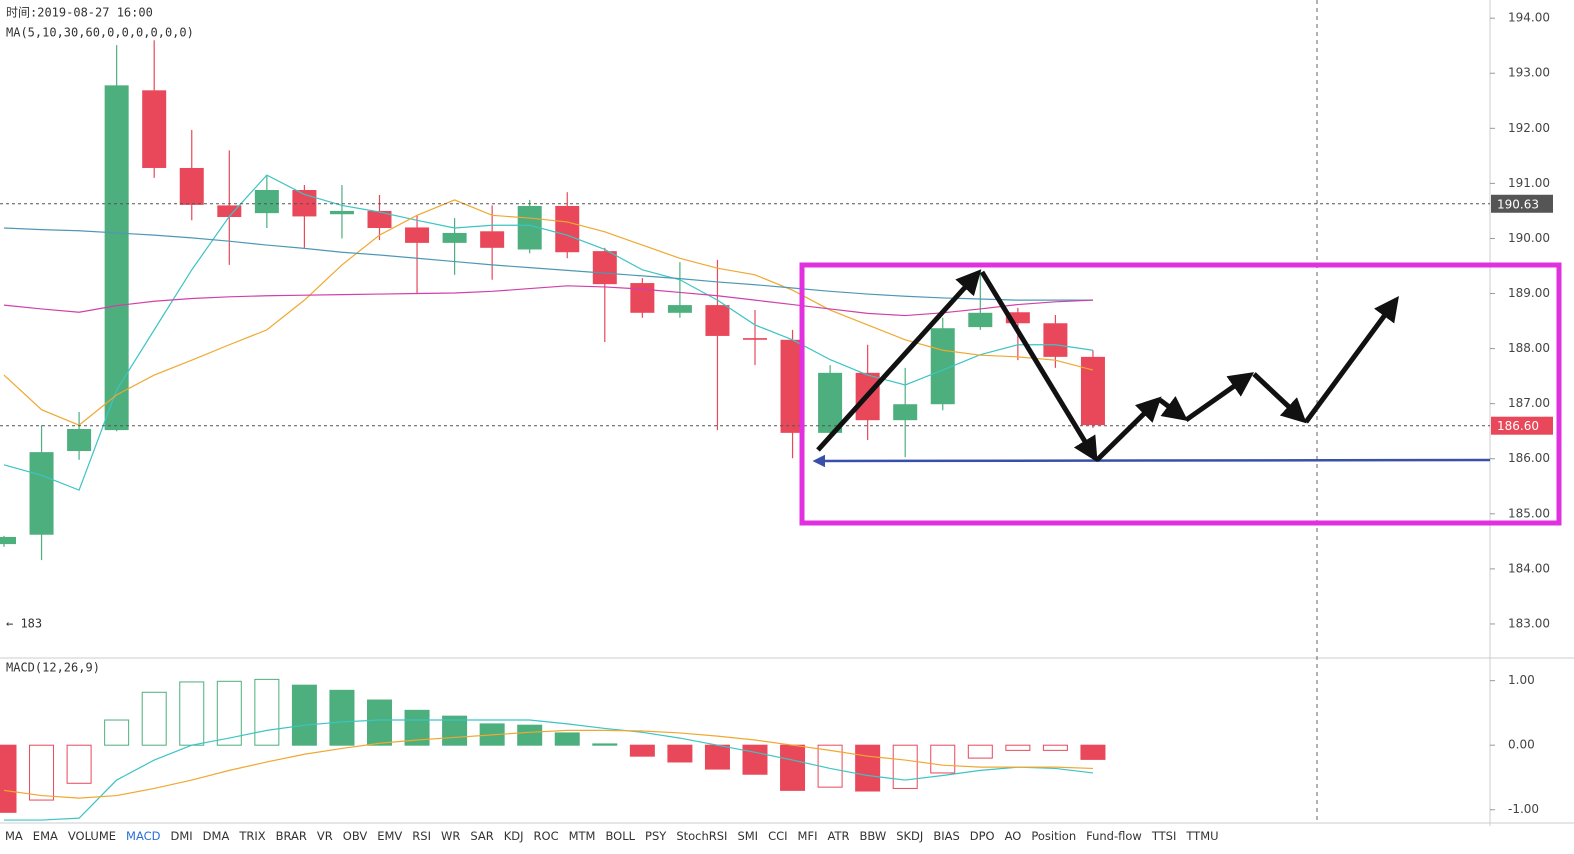 This screenshot has width=1574, height=854. Describe the element at coordinates (92, 836) in the screenshot. I see `indicator-tab: VOLUME` at that location.